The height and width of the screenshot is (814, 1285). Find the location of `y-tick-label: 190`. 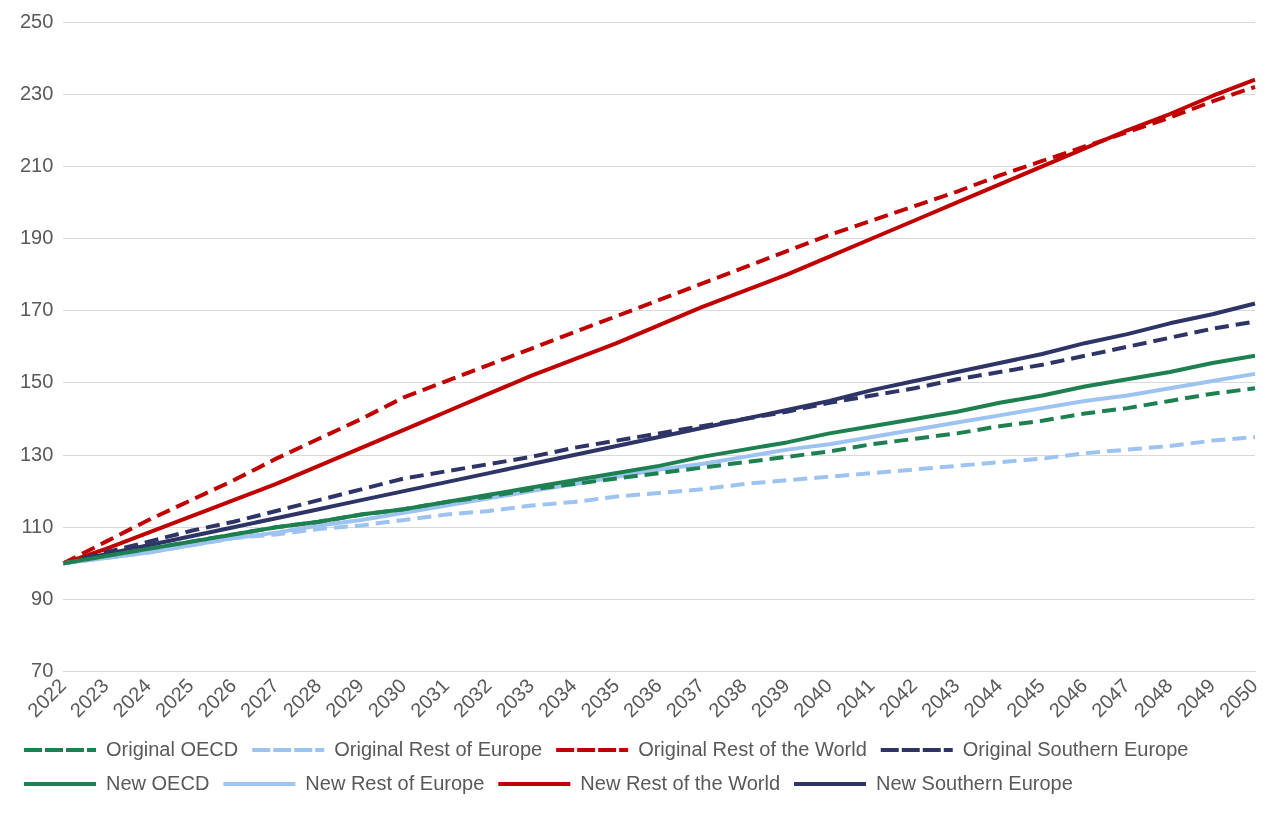

y-tick-label: 190 is located at coordinates (36, 237).